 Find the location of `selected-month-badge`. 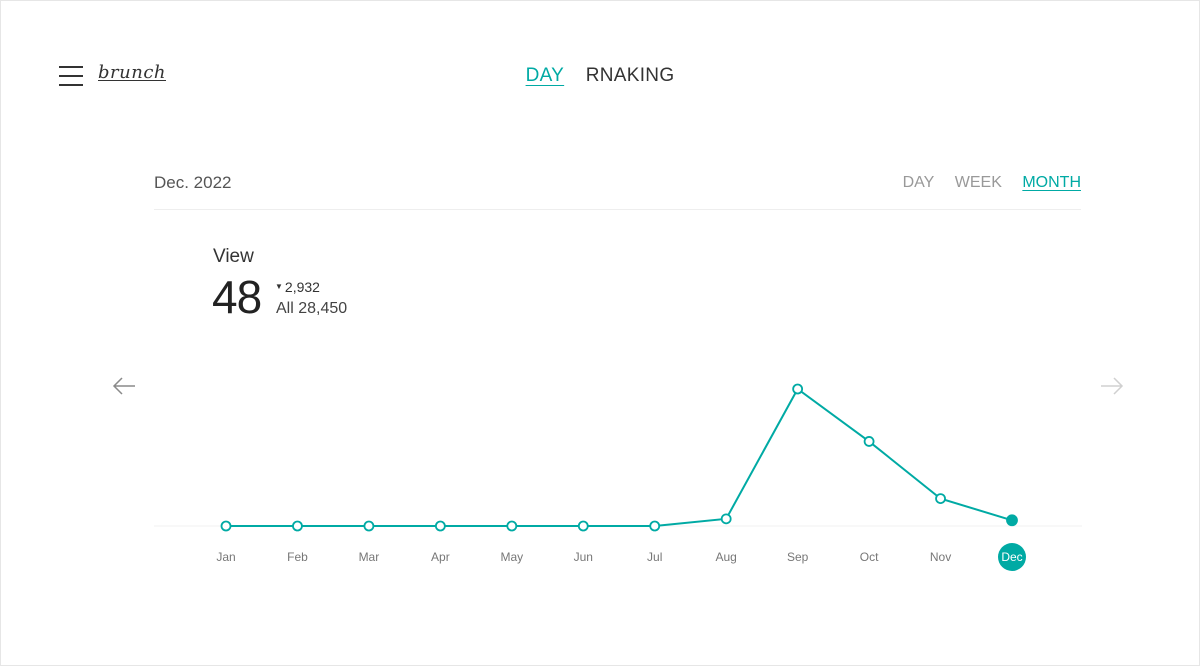

selected-month-badge is located at coordinates (1012, 557).